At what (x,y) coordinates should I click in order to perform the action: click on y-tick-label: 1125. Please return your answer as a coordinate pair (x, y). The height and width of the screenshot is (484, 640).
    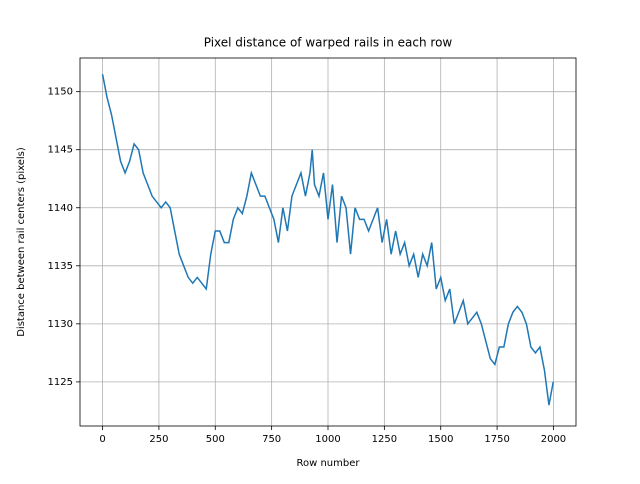
    Looking at the image, I should click on (60, 382).